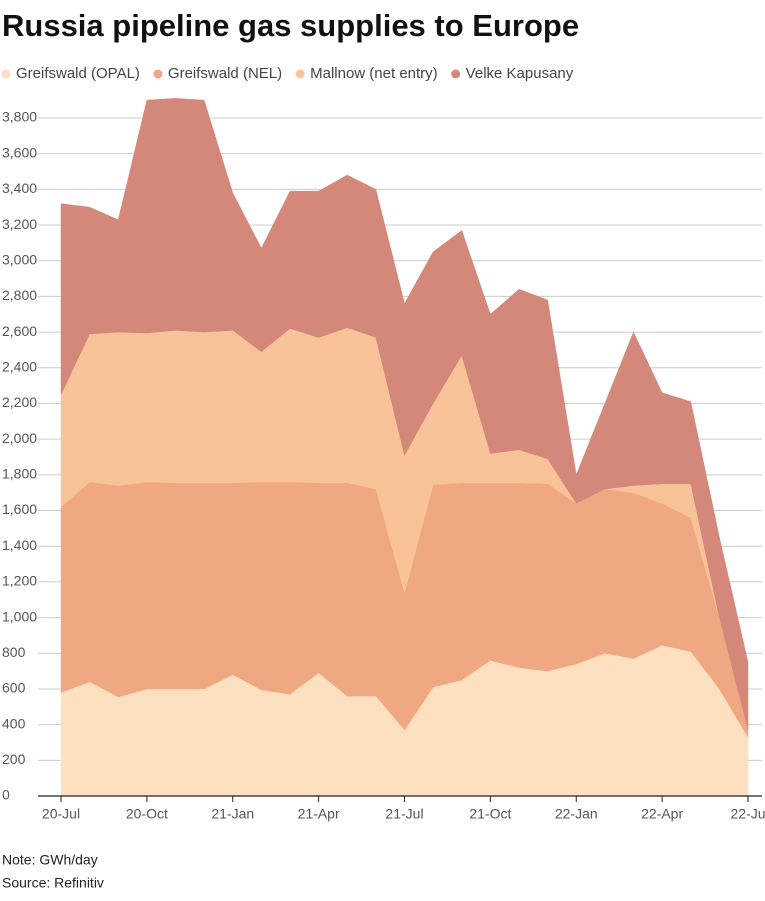 Image resolution: width=765 pixels, height=901 pixels. I want to click on y-tick-label: 200, so click(14, 759).